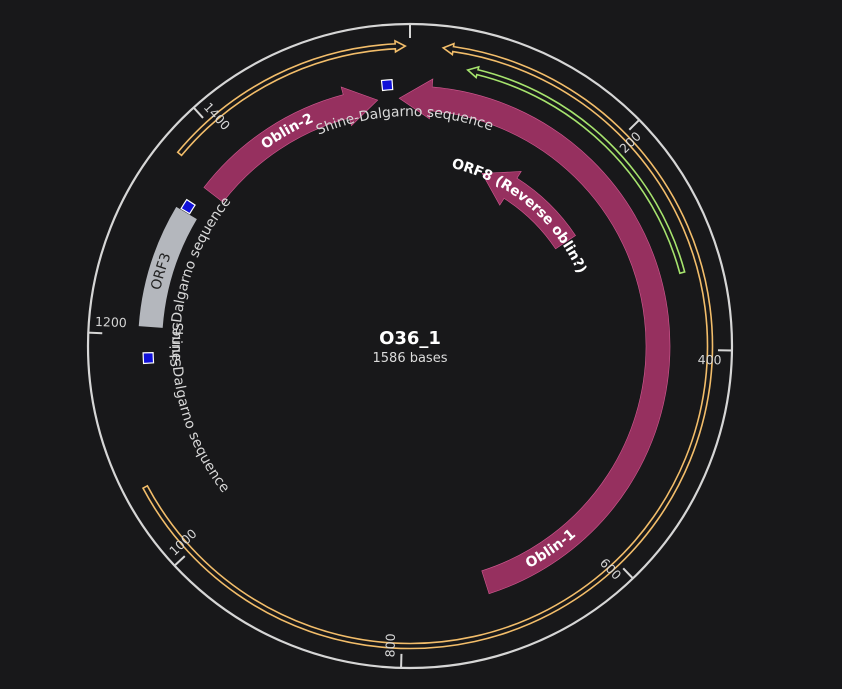 The height and width of the screenshot is (689, 842). I want to click on label-sd-3: Shine-Dalgarno sequence, so click(200, 409).